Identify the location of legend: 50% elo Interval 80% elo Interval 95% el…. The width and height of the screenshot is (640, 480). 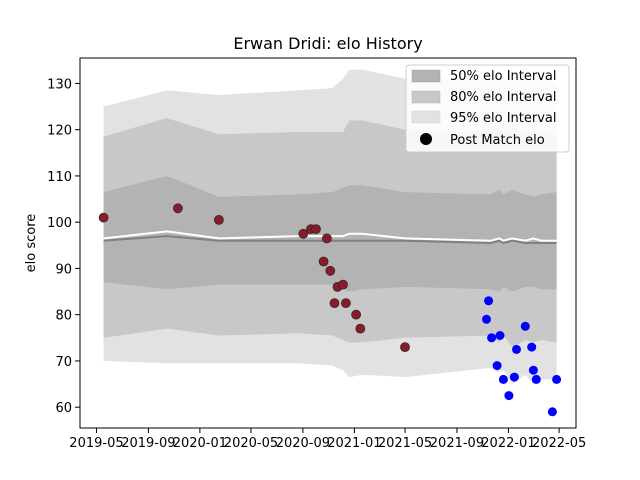
(487, 108).